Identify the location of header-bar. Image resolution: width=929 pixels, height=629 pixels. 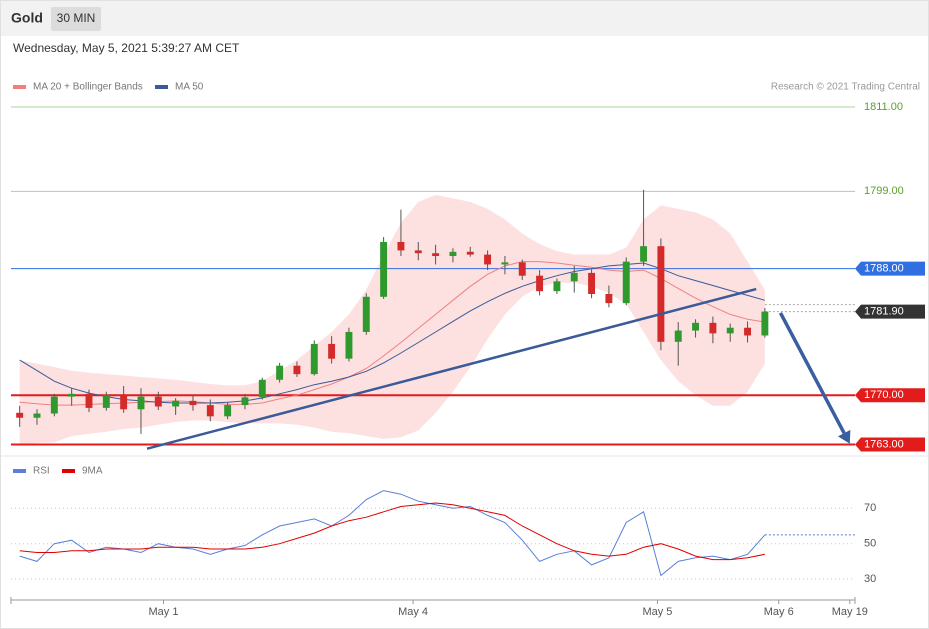
(464, 18).